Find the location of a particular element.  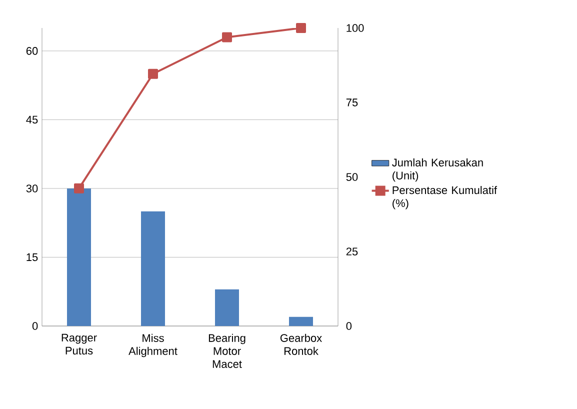

y2-tick-label: 100 is located at coordinates (355, 28).